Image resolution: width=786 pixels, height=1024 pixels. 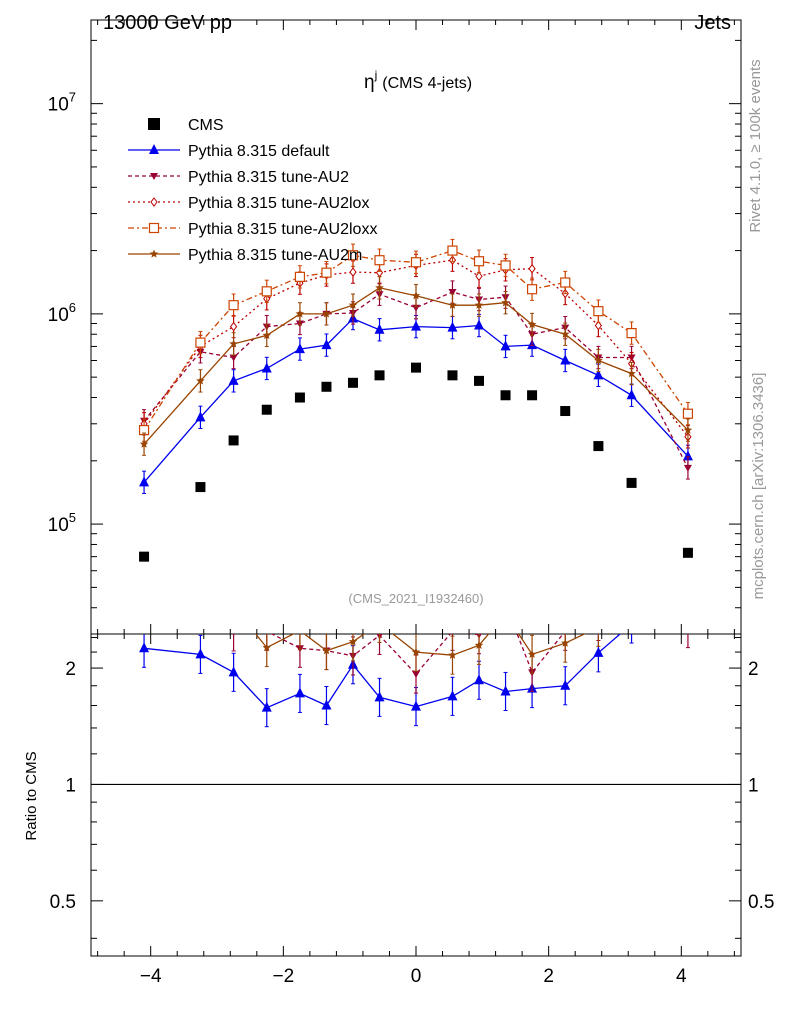 I want to click on legend-item: Pythia 8.315 tune-AU2lox, so click(x=248, y=203).